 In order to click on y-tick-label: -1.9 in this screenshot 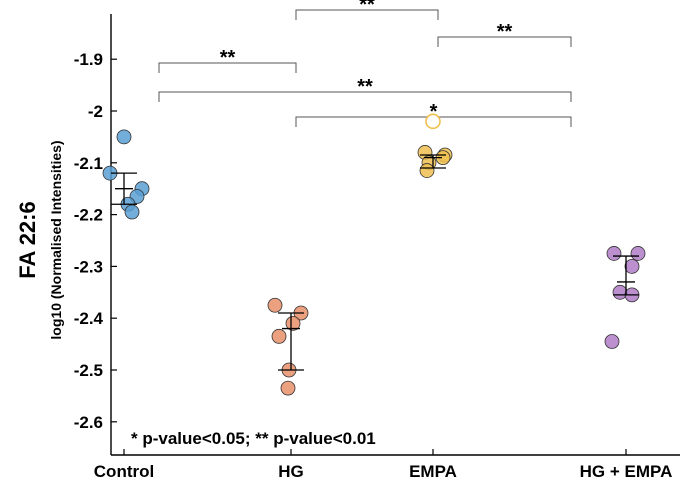, I will do `click(88, 59)`.